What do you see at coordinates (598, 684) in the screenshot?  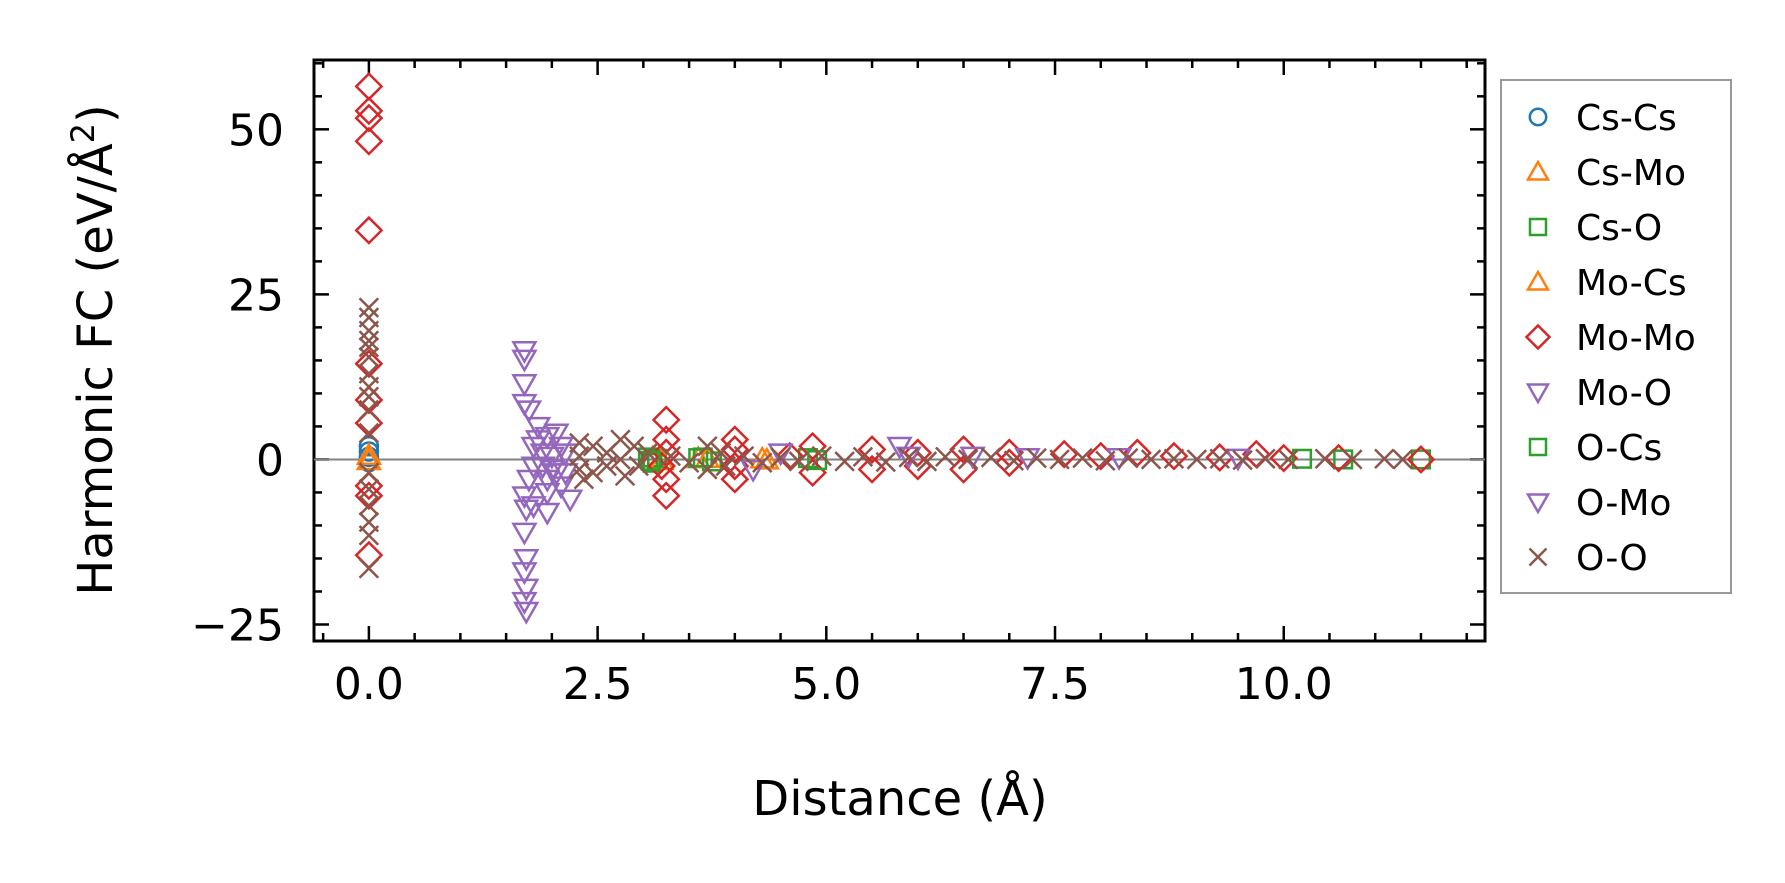 I see `x-tick-label: 2.5` at bounding box center [598, 684].